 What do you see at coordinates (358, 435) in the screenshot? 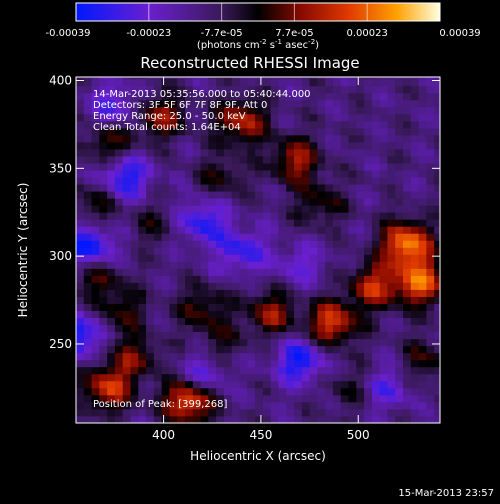
I see `x-tick-label: 500` at bounding box center [358, 435].